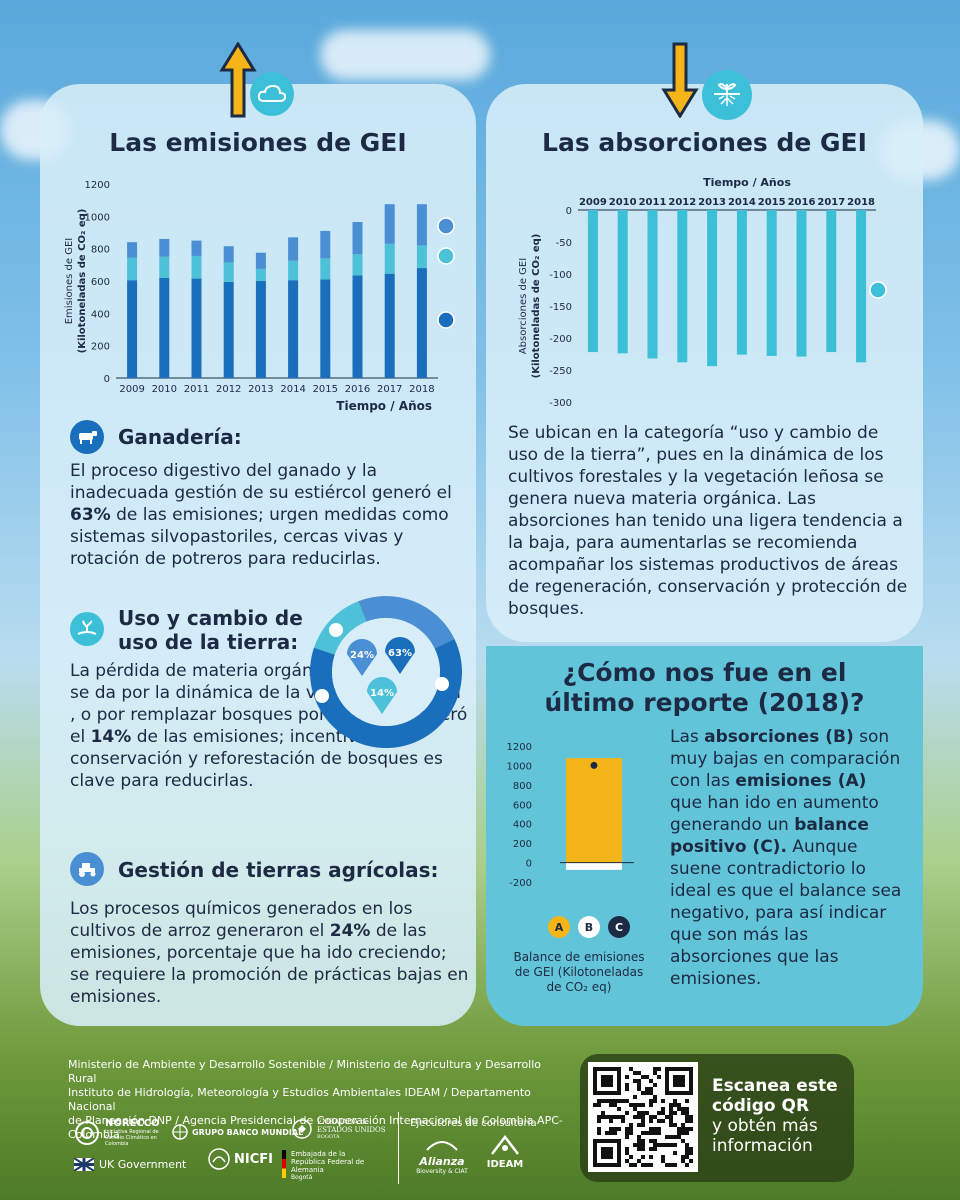 Image resolution: width=960 pixels, height=1200 pixels. I want to click on ejecutores-label: Ejecutores de consultoría, so click(473, 1123).